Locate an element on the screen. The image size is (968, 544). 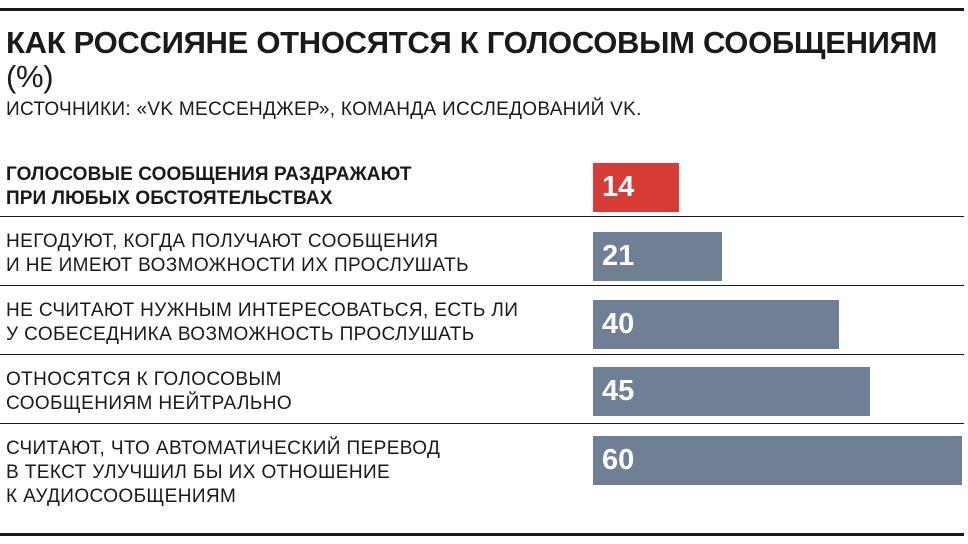
title-unit: (%) is located at coordinates (30, 76).